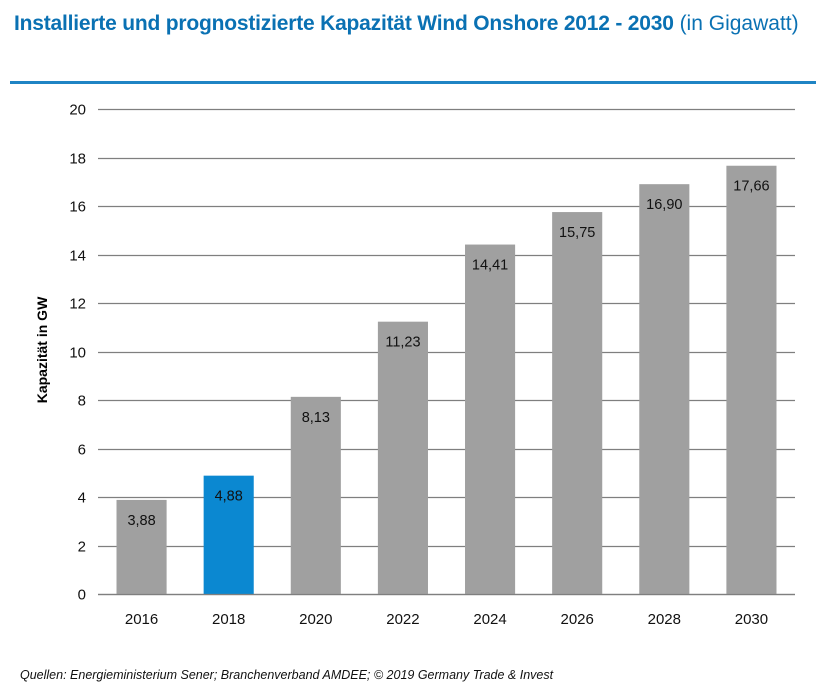  Describe the element at coordinates (489, 619) in the screenshot. I see `x-tick-label: 2024` at that location.